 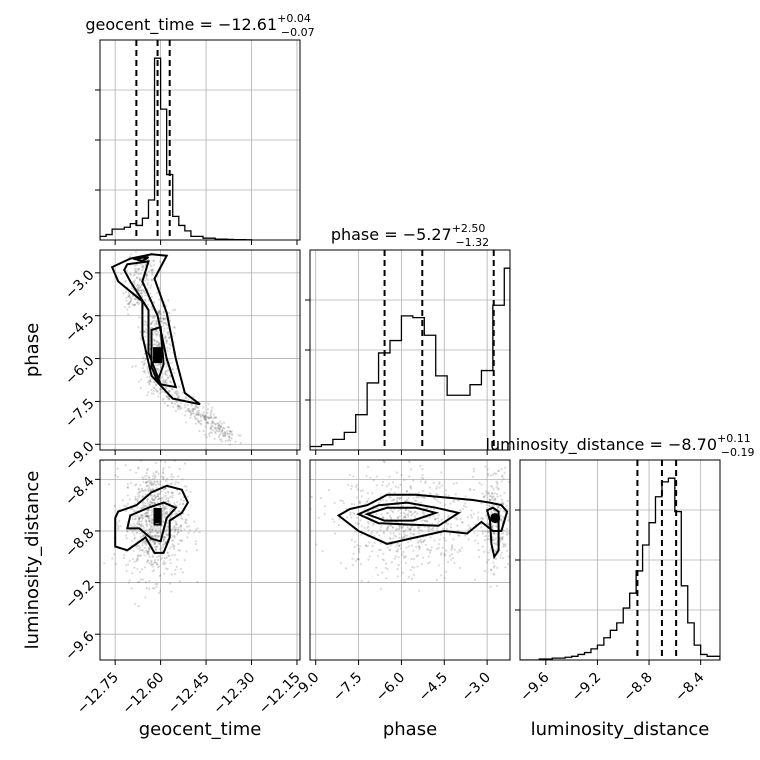 What do you see at coordinates (347, 687) in the screenshot?
I see `x-tick-label-phase: −7.5` at bounding box center [347, 687].